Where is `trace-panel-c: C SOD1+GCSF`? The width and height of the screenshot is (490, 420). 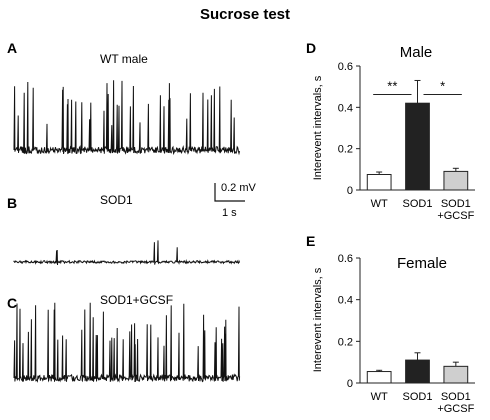
trace-panel-c: C SOD1+GCSF is located at coordinates (124, 338).